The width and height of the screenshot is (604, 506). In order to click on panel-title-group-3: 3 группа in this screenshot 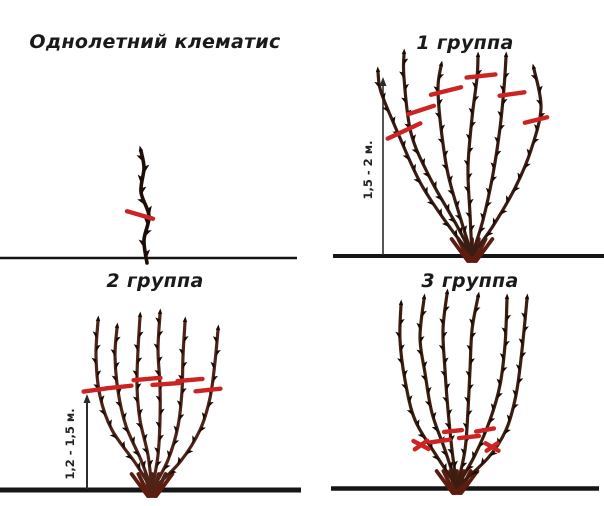, I will do `click(470, 281)`.